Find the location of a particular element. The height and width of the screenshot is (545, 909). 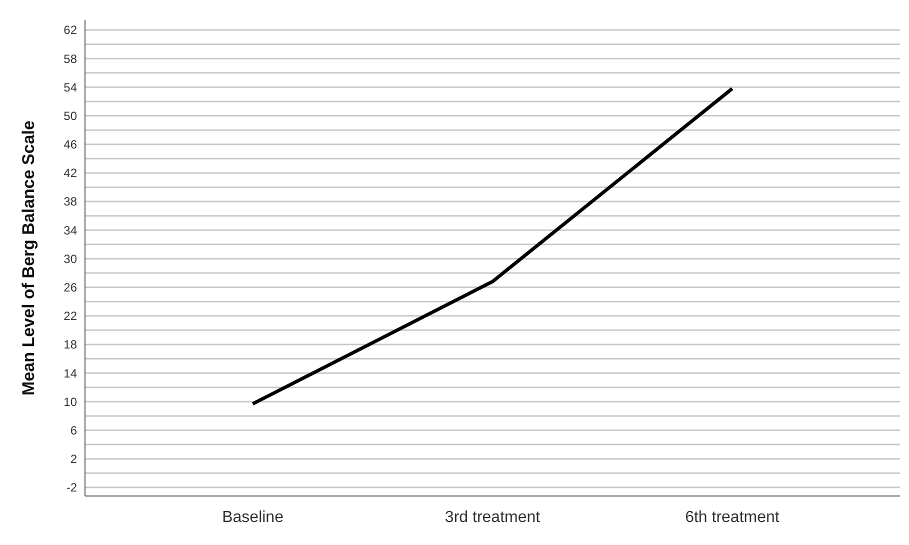

y-axis-title: Mean Level of Berg Balance Scale is located at coordinates (28, 258).